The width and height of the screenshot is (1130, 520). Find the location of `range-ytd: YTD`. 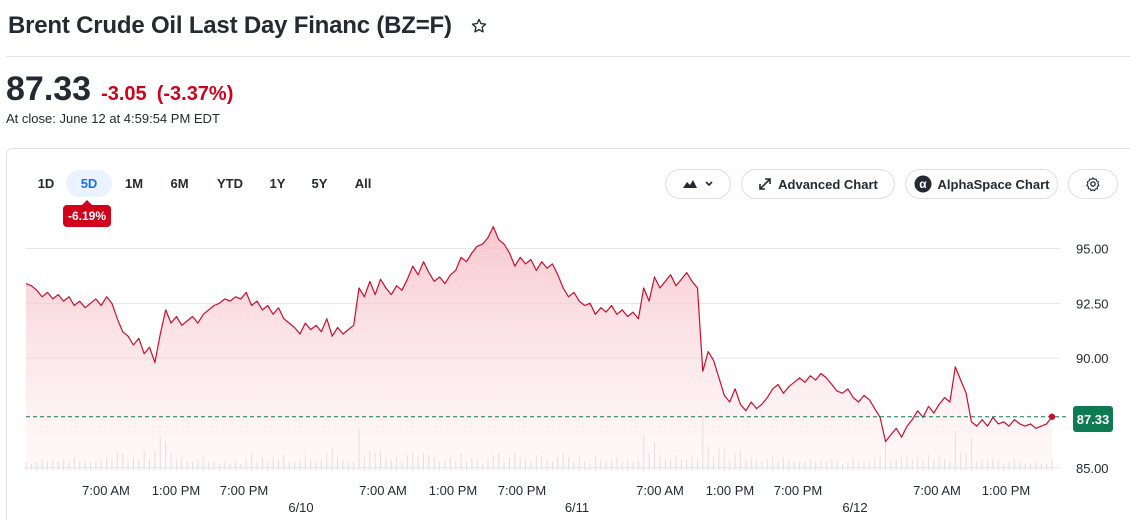

range-ytd: YTD is located at coordinates (230, 183).